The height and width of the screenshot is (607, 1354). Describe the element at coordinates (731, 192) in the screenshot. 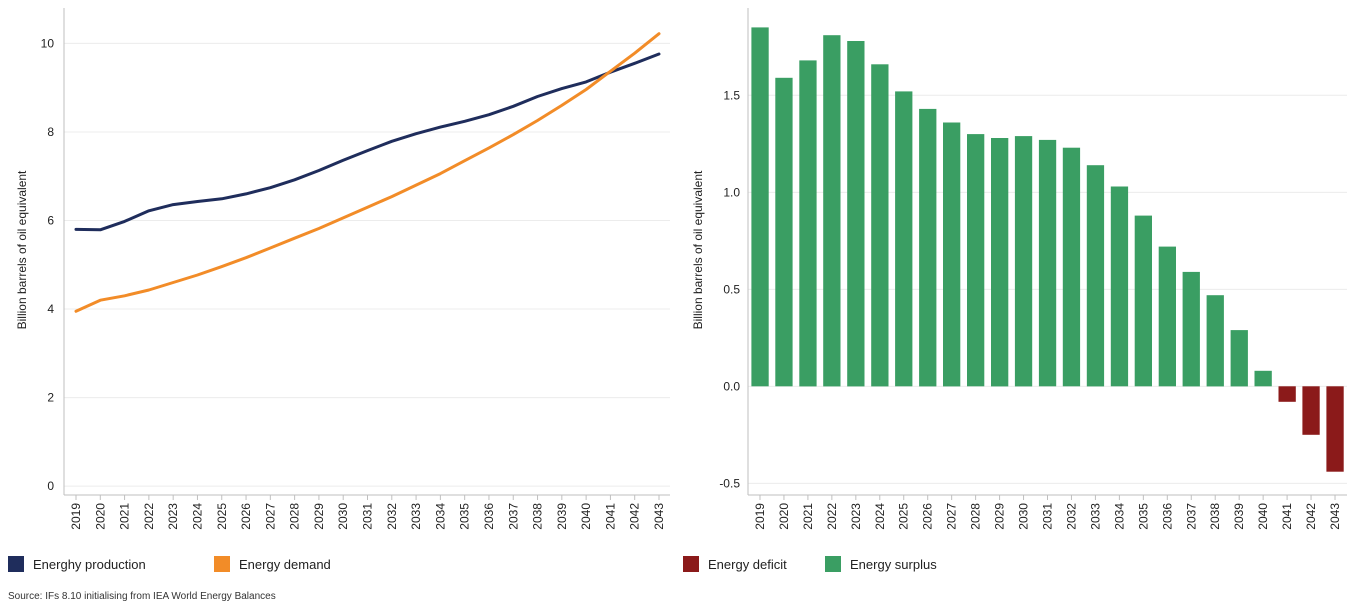

I see `y-tick-label: 1.0` at that location.